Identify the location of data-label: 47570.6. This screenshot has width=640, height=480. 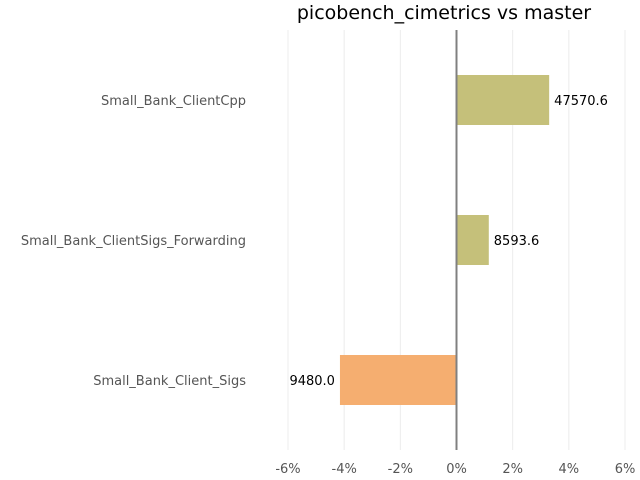
(581, 101).